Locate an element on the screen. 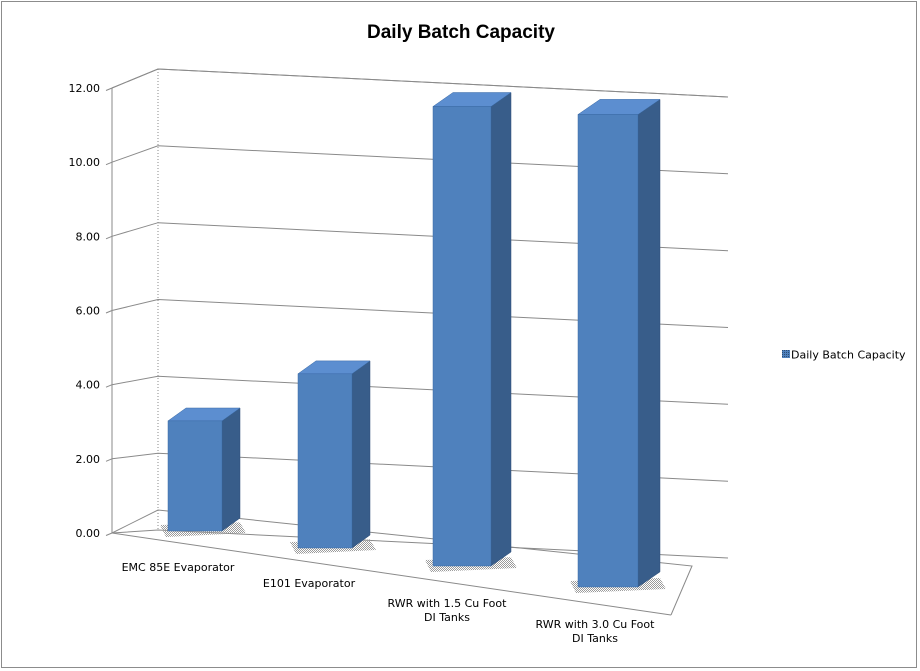  x-tick-label: E101 Evaporator is located at coordinates (309, 583).